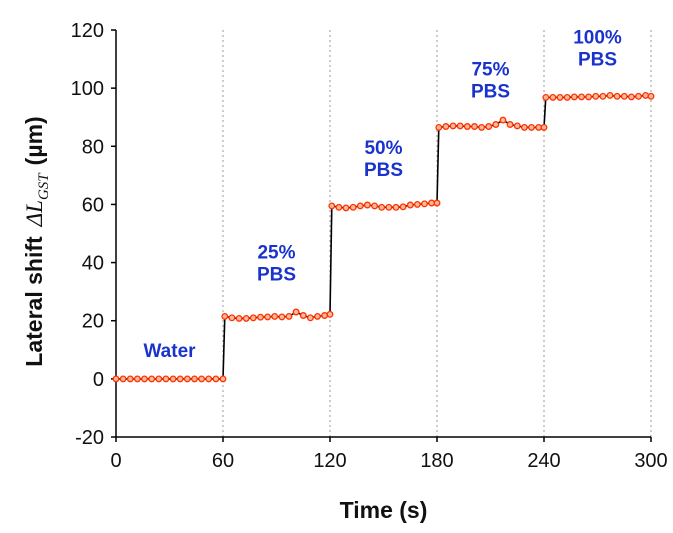 The image size is (673, 533). I want to click on y-axis-title-symbol: ΔL, so click(34, 213).